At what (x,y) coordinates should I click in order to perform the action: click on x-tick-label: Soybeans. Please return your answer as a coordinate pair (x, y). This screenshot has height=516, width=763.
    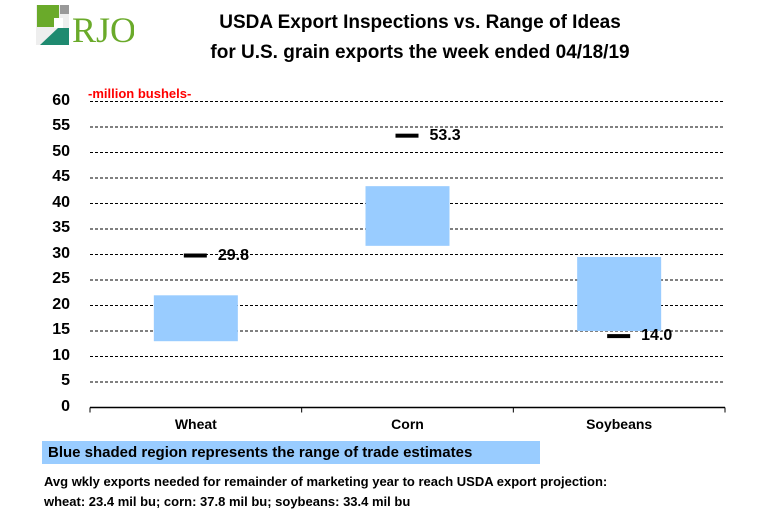
    Looking at the image, I should click on (619, 424).